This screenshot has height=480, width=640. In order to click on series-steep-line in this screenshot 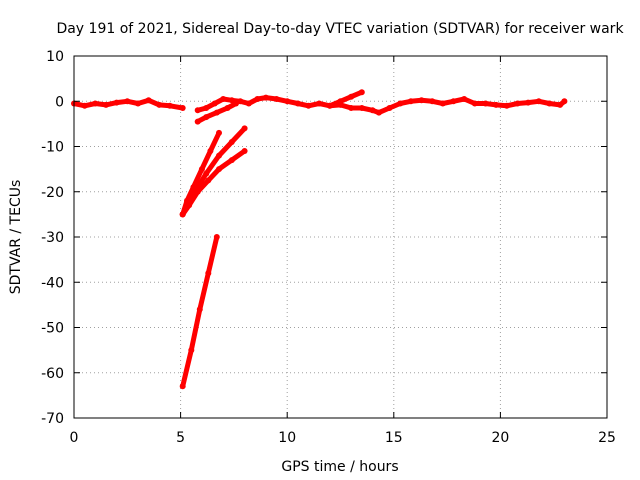, I will do `click(199, 312)`.